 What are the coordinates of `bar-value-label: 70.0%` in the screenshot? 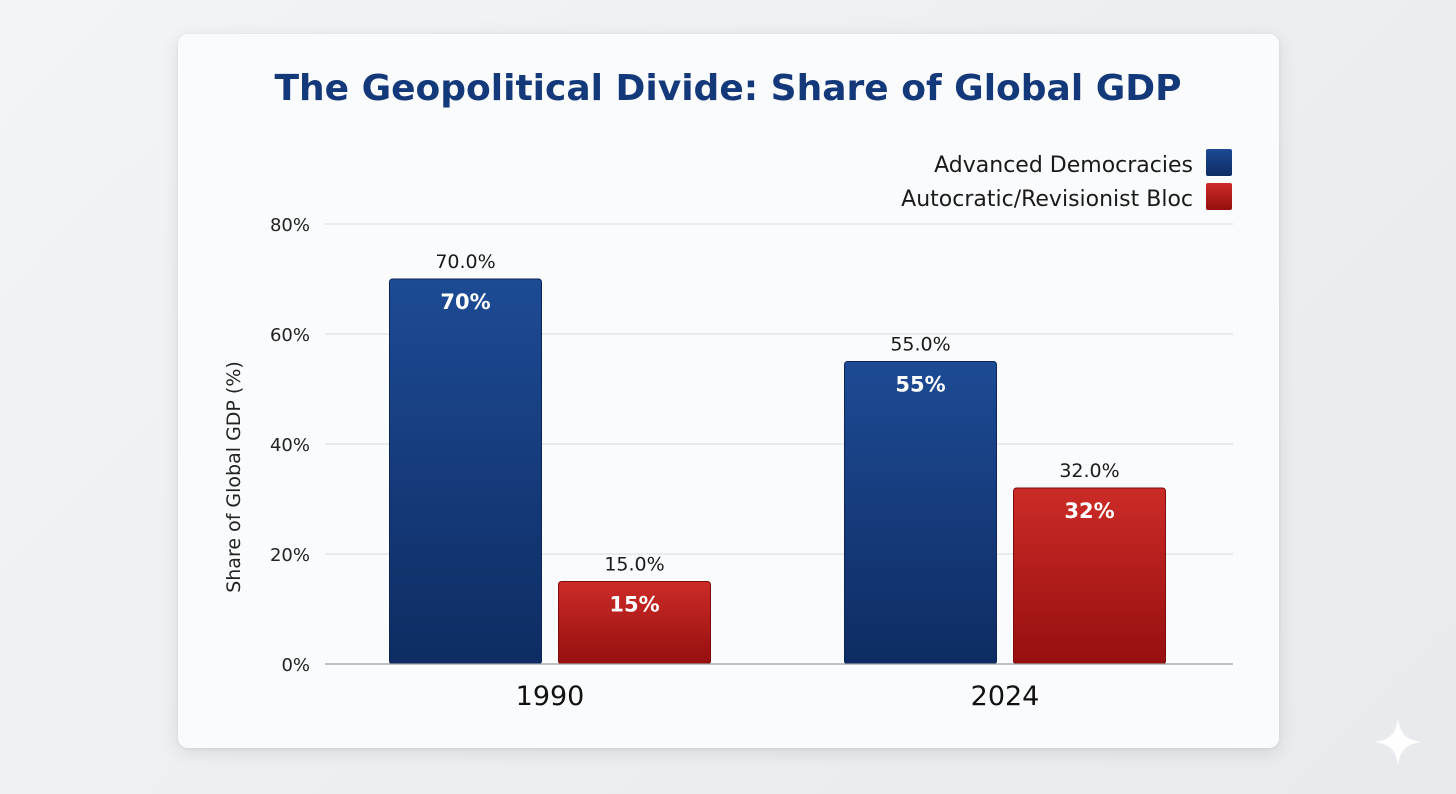 It's located at (465, 262).